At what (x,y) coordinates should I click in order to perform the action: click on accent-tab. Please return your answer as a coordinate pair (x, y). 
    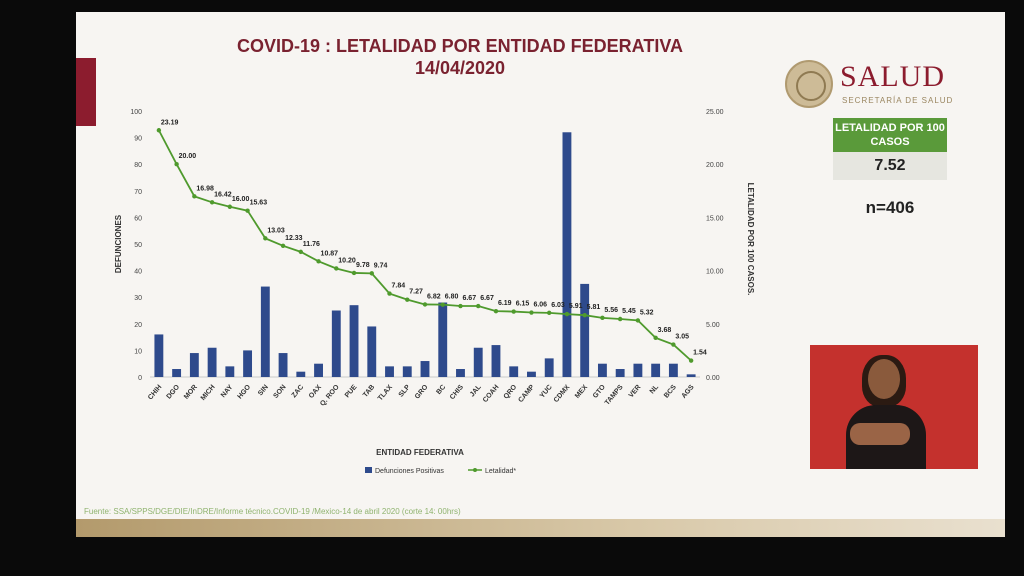
    Looking at the image, I should click on (86, 92).